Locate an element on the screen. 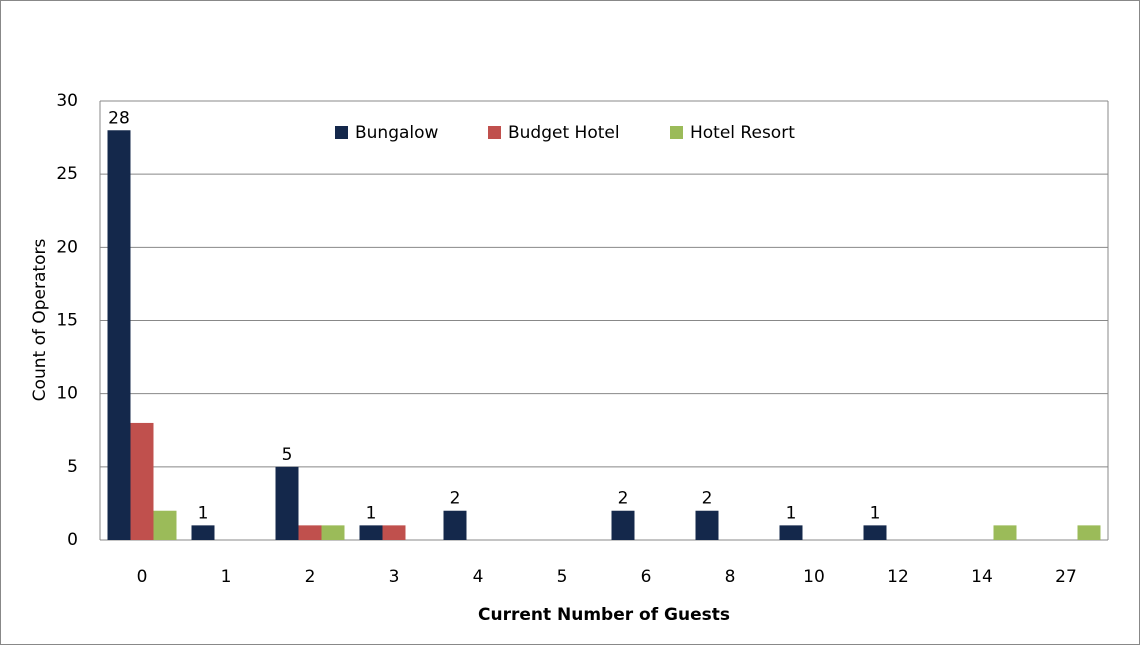 The width and height of the screenshot is (1140, 645). x-tick-label: 1 is located at coordinates (226, 577).